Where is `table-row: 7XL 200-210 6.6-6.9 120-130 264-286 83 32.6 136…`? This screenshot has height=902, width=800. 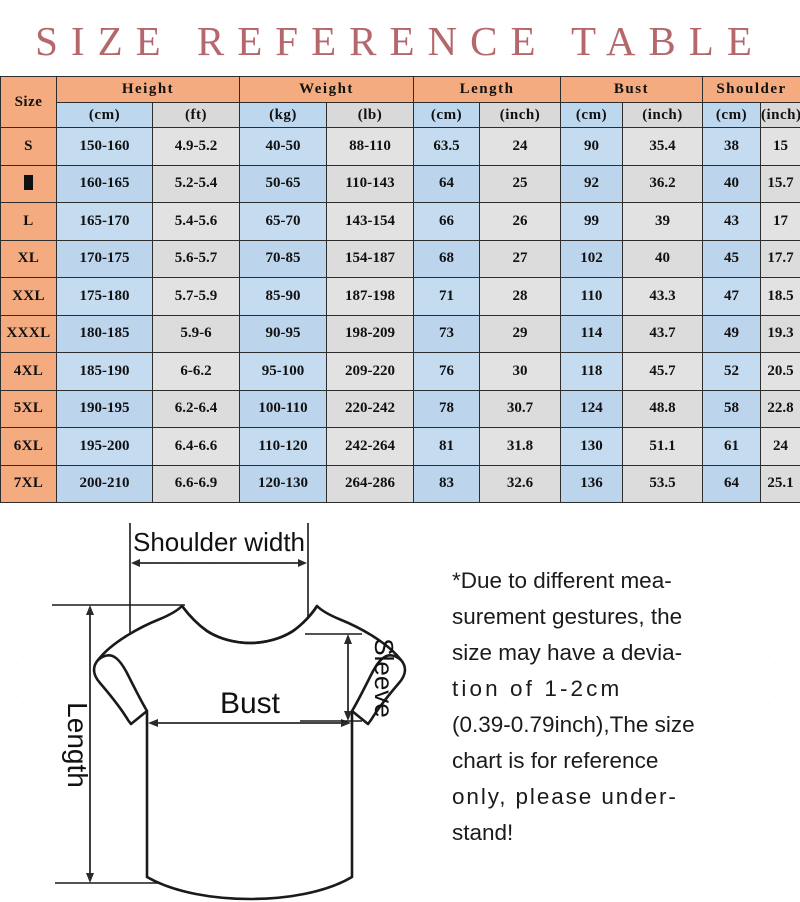 table-row: 7XL 200-210 6.6-6.9 120-130 264-286 83 32.6 136… is located at coordinates (400, 483).